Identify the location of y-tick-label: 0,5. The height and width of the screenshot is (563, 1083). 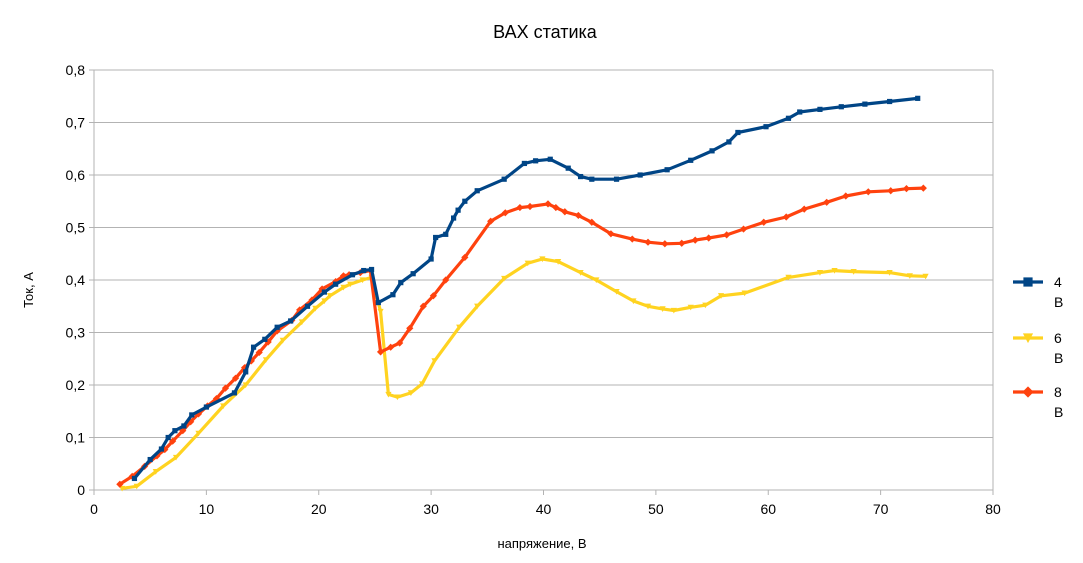
(76, 228).